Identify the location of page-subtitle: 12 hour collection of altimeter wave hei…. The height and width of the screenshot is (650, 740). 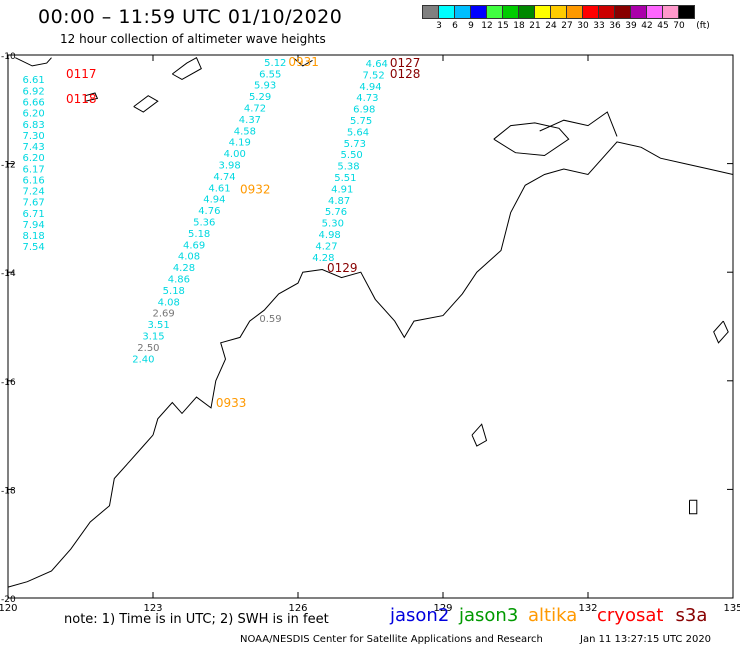
(193, 39).